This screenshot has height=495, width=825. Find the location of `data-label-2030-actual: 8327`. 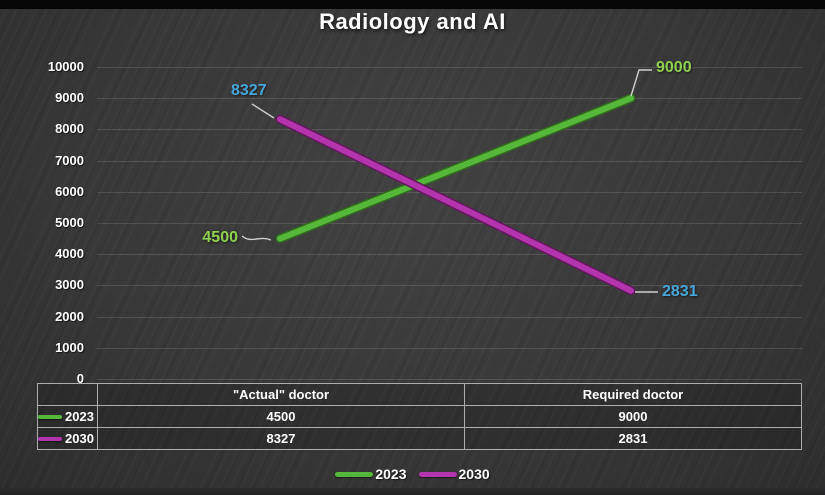

data-label-2030-actual: 8327 is located at coordinates (249, 90).